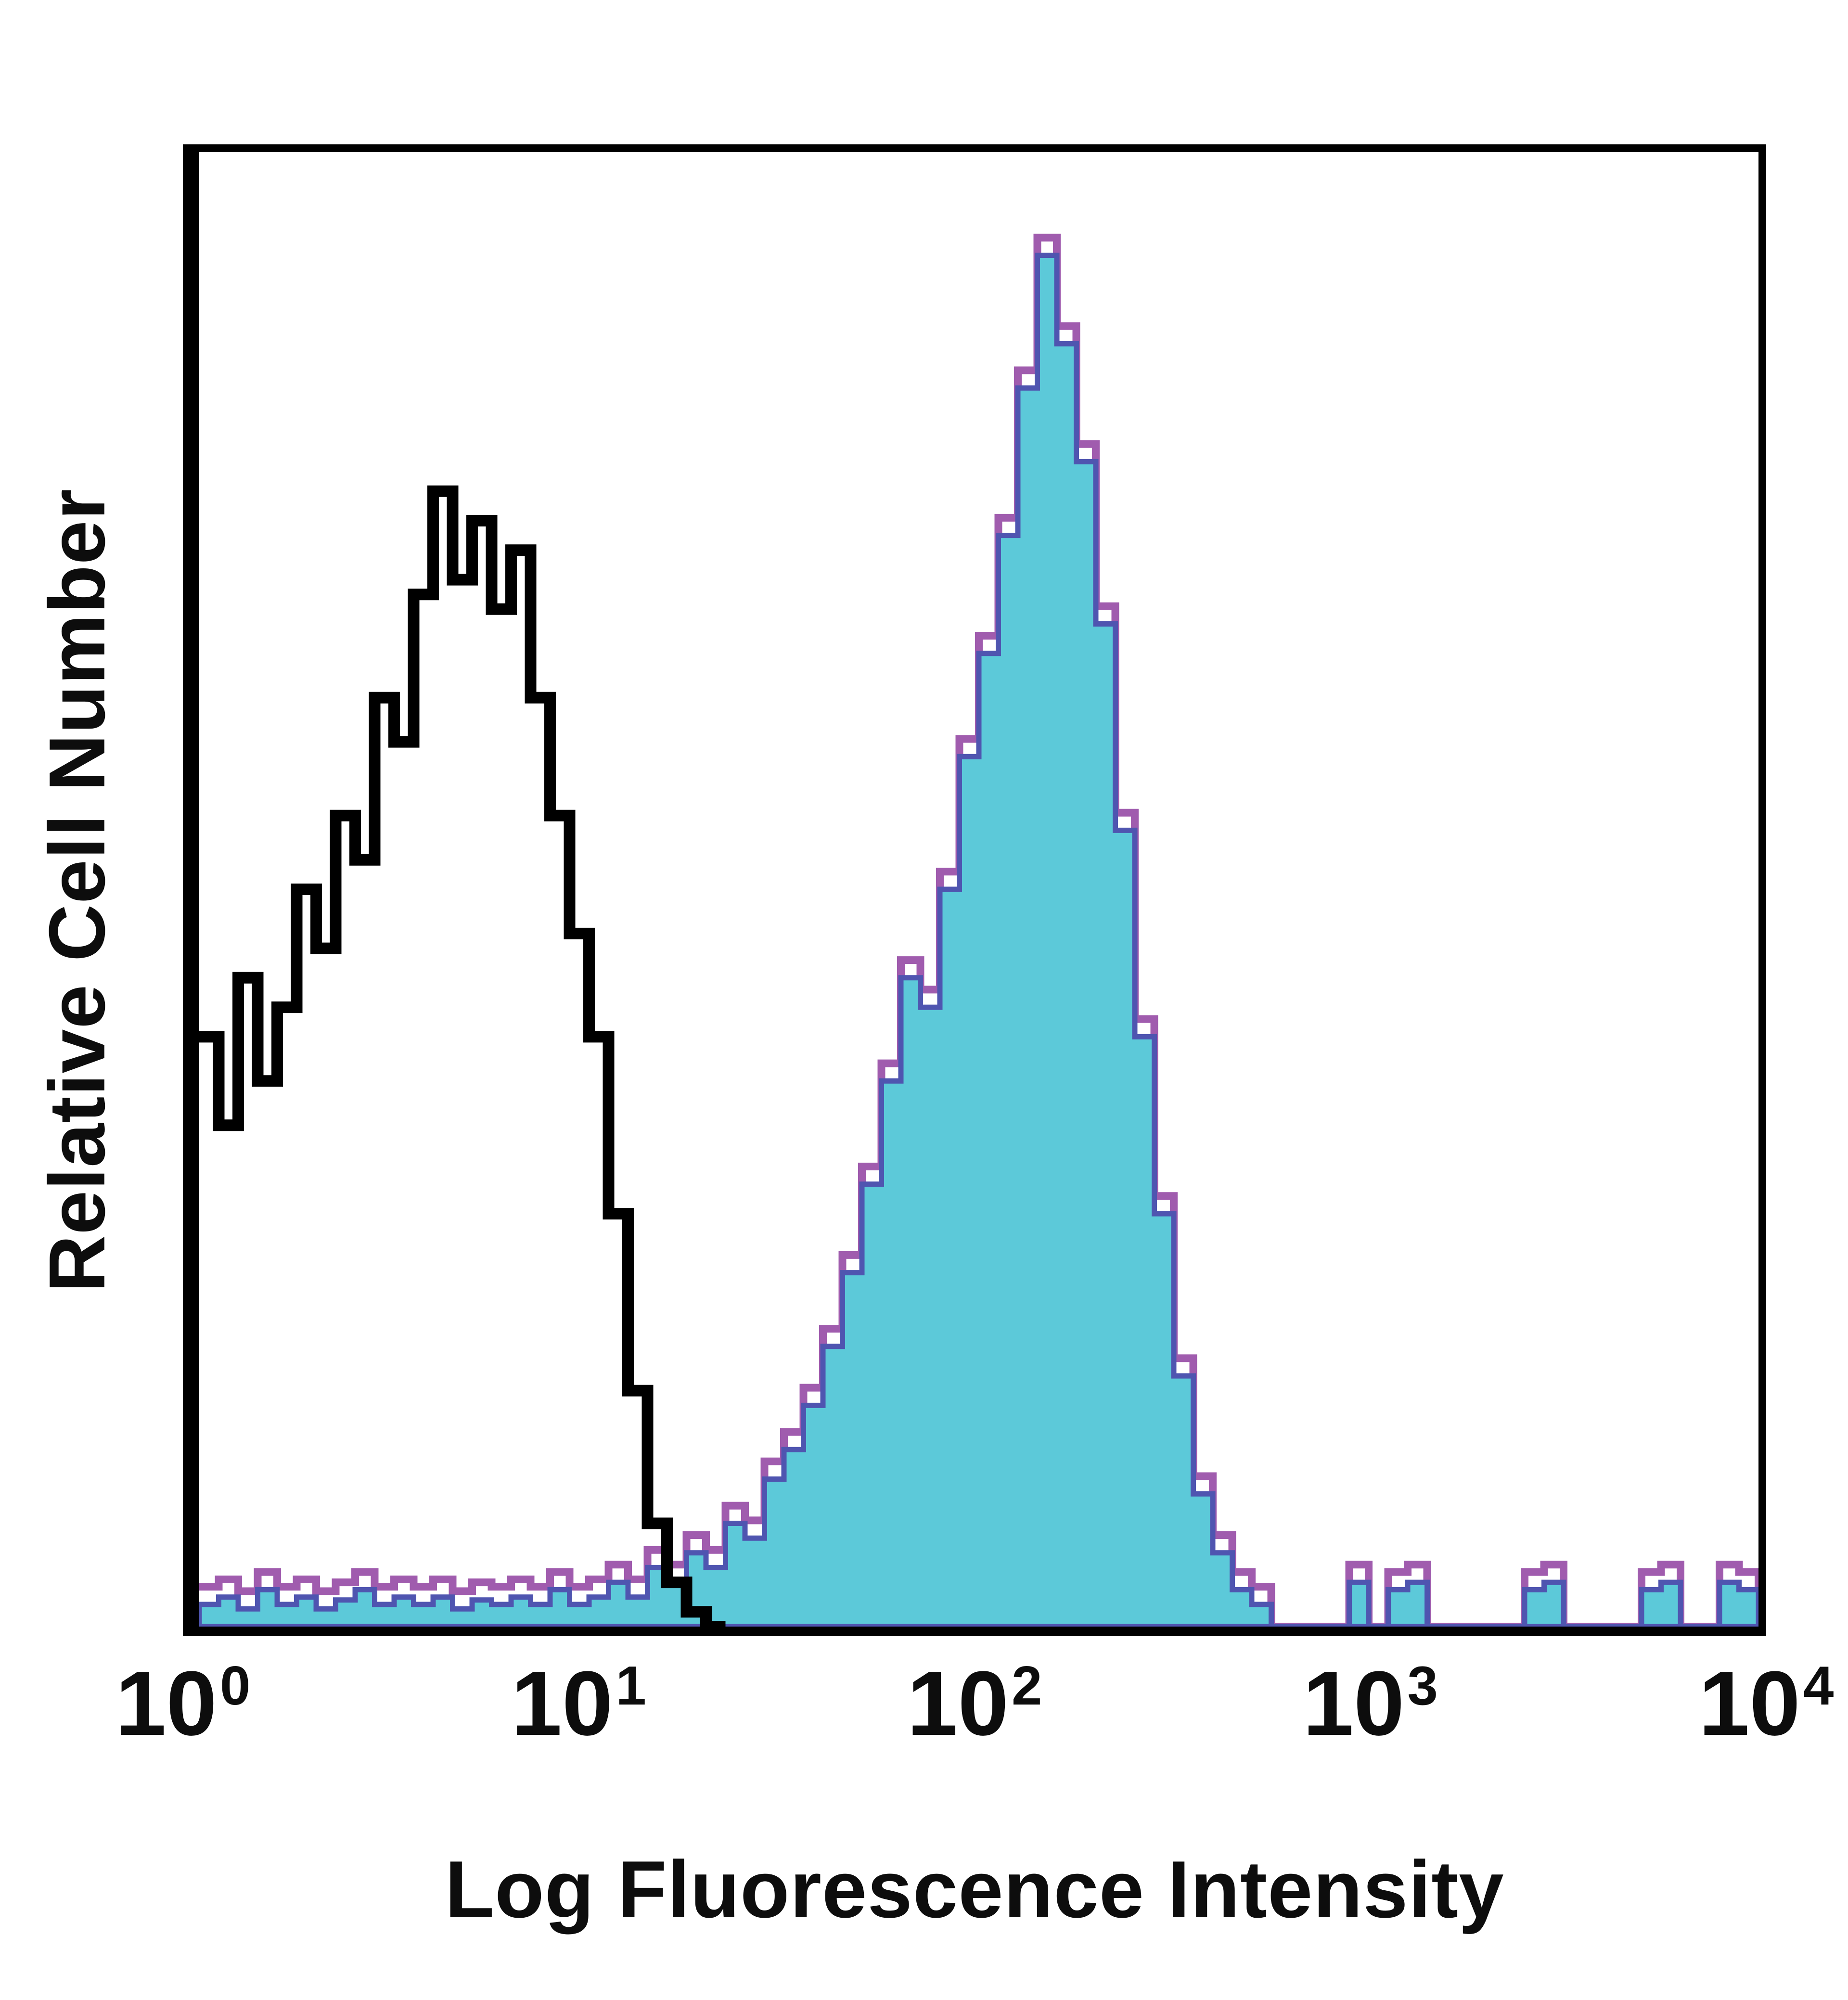 The width and height of the screenshot is (1848, 2000). I want to click on tick-exponent: 3, so click(1422, 1686).